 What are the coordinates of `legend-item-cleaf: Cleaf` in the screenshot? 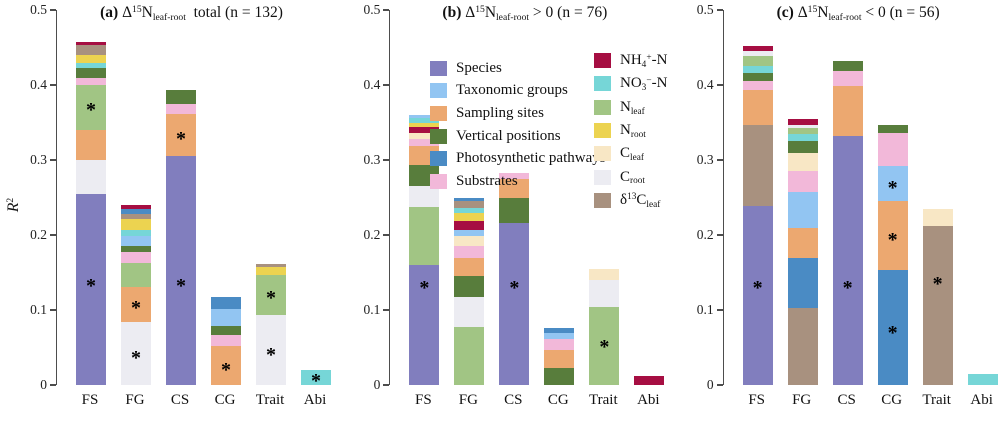 It's located at (630, 153).